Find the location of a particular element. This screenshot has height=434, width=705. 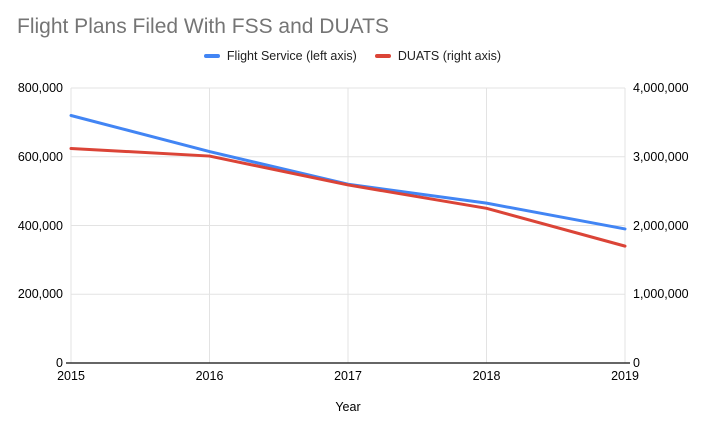

y-axis-tick-right: 1,000,000 is located at coordinates (661, 294).